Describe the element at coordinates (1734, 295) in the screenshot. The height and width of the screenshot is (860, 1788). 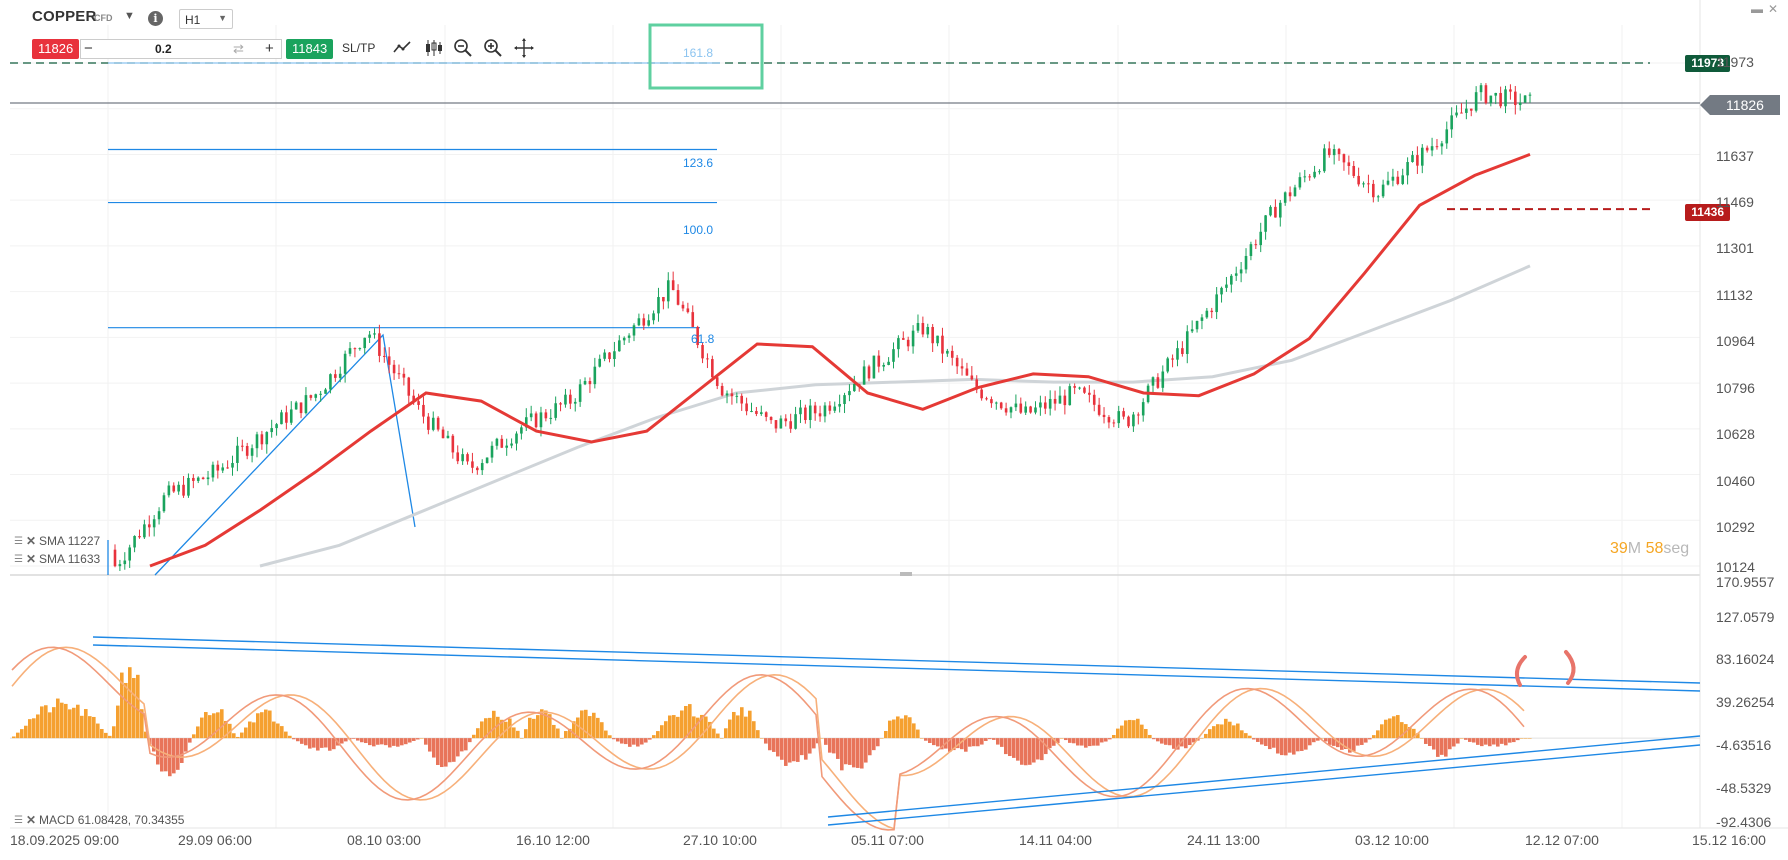
I see `price-axis-label: 11132` at that location.